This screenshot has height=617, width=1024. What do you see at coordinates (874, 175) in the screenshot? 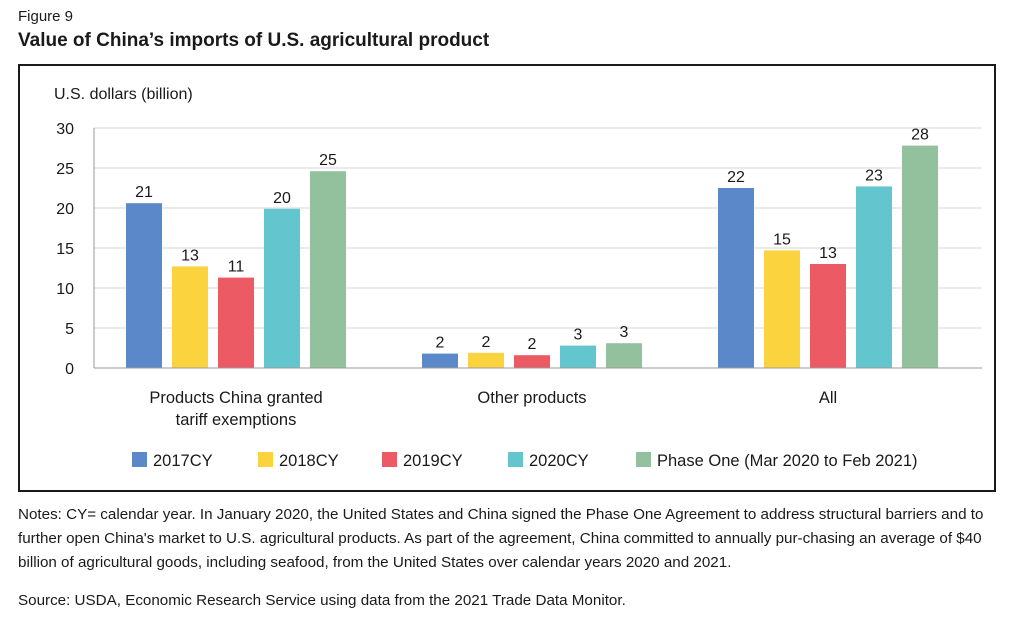
I see `data-label: 23` at bounding box center [874, 175].